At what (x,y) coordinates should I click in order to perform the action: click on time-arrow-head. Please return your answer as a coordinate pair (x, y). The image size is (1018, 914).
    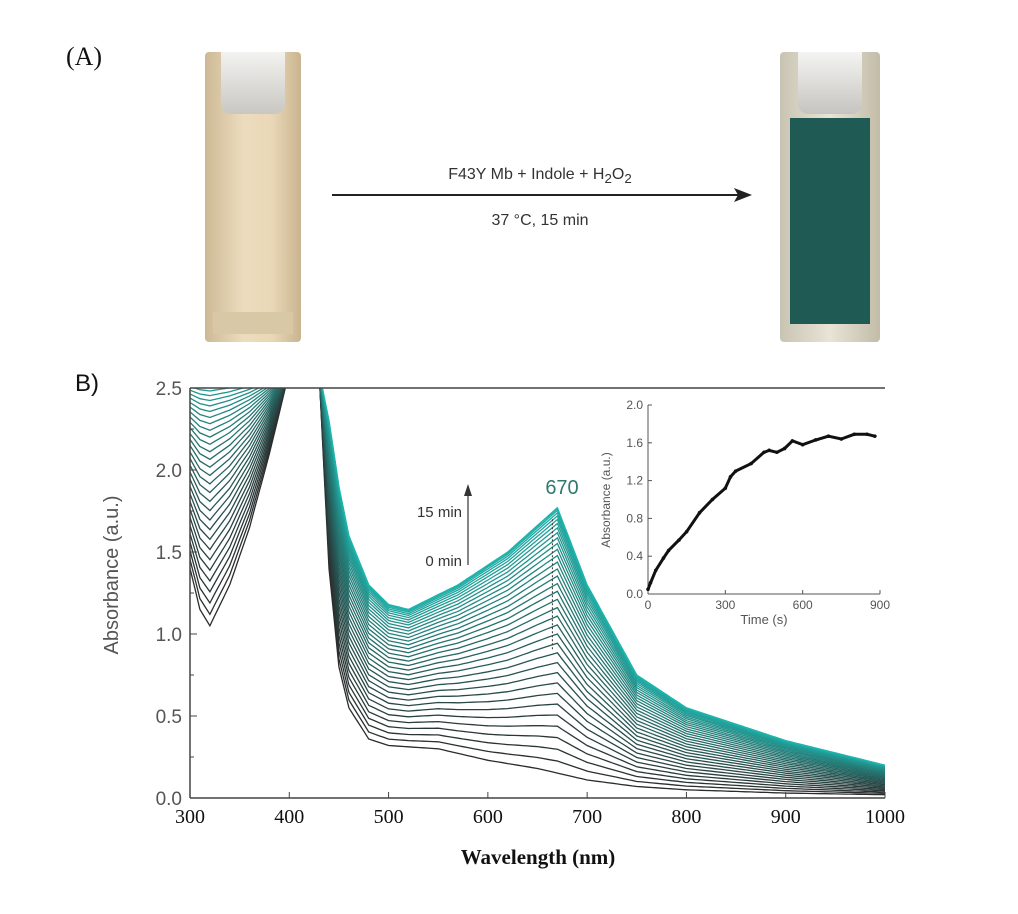
    Looking at the image, I should click on (468, 490).